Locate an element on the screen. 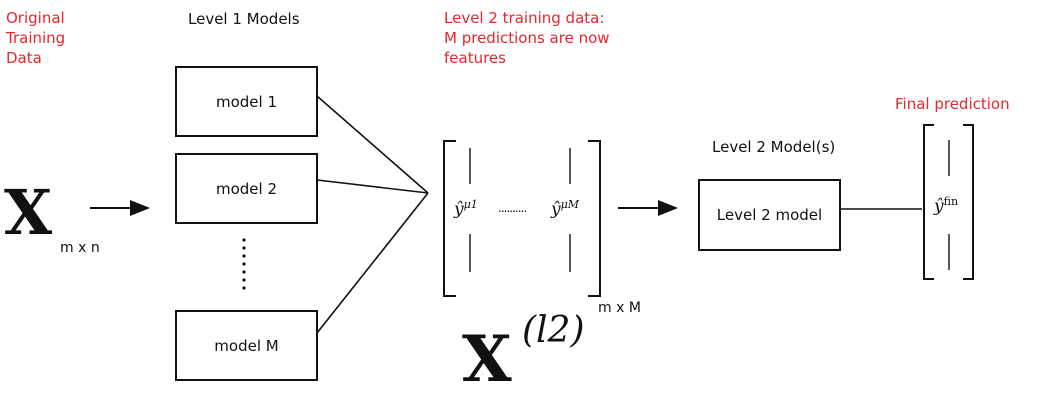 This screenshot has height=413, width=1045. model-M-label: model M is located at coordinates (246, 345).